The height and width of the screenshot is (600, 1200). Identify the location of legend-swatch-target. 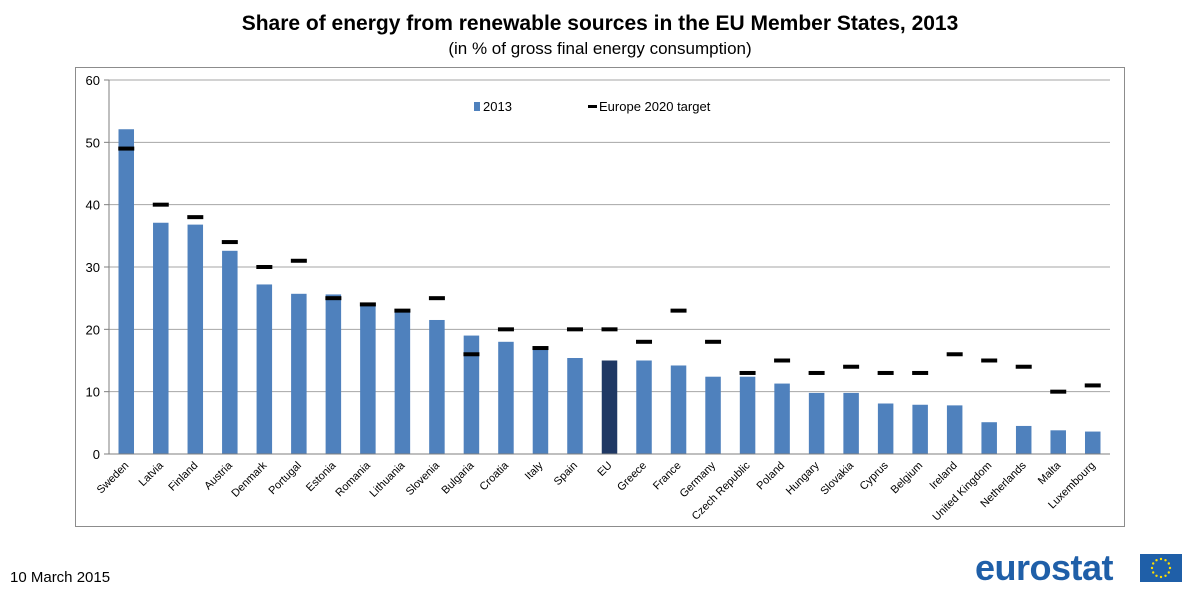
(592, 106).